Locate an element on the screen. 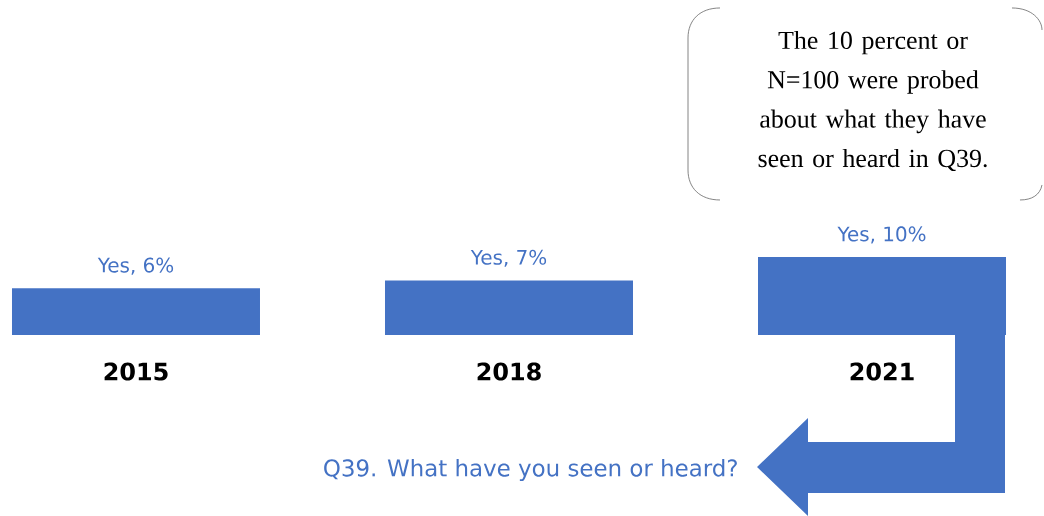 The height and width of the screenshot is (516, 1044). text: Q39. What have you seen or heard? is located at coordinates (530, 470).